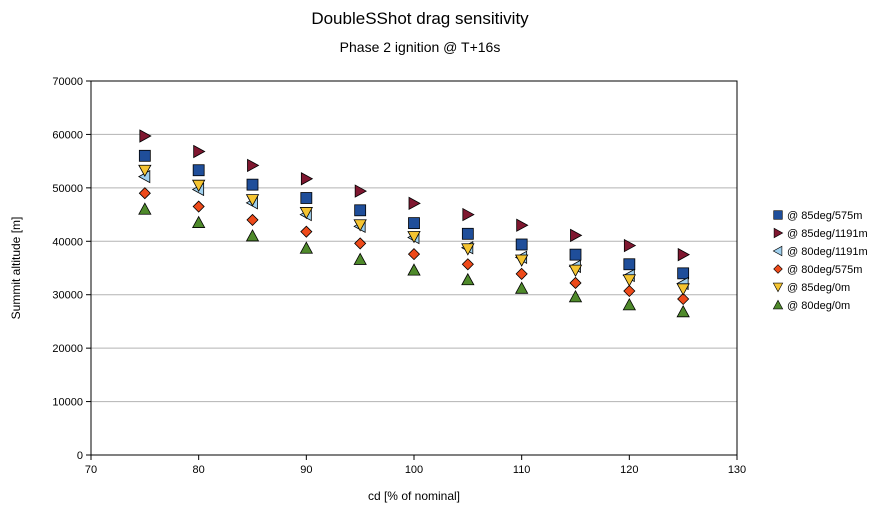 This screenshot has height=509, width=873. I want to click on legend-label: @ 85deg/1191m, so click(827, 234).